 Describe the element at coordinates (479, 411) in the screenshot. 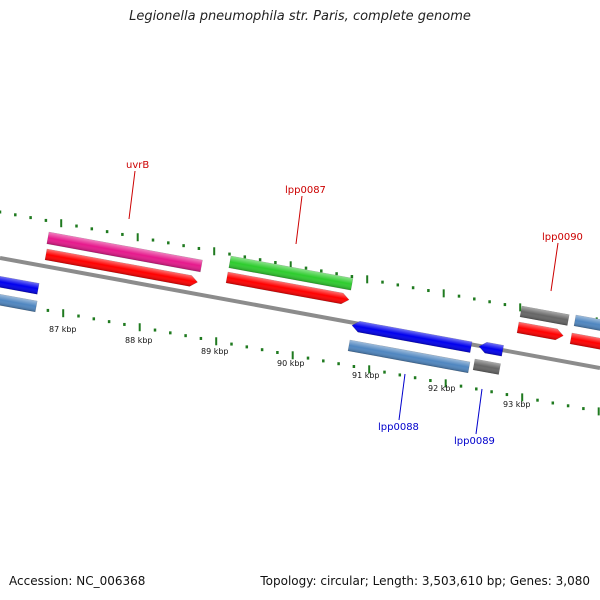

I see `lpp0089-leader` at that location.